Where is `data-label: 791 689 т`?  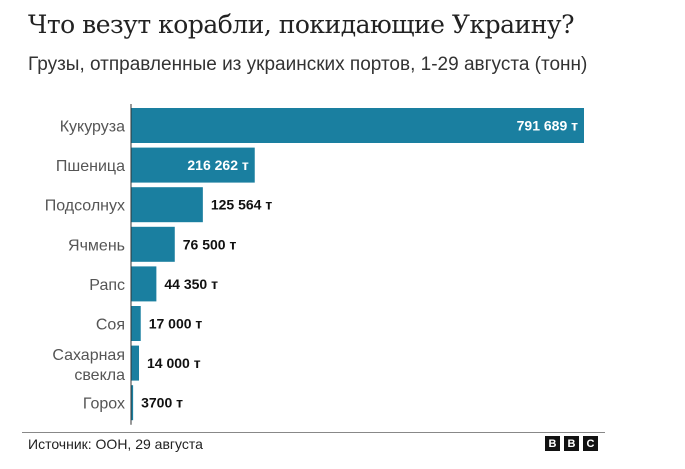 data-label: 791 689 т is located at coordinates (547, 126).